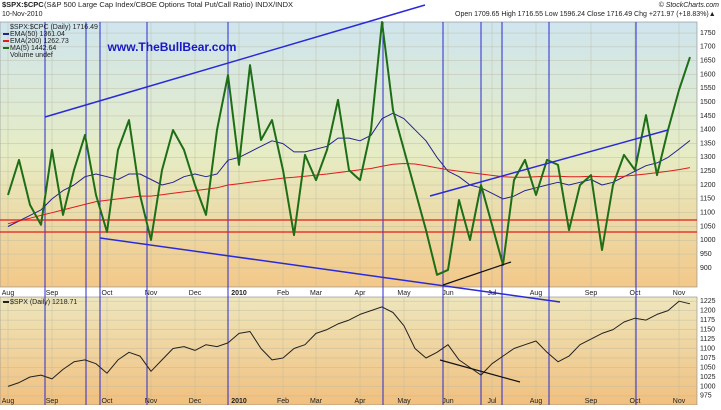 The image size is (721, 410). I want to click on y-tick-label: 950, so click(706, 254).